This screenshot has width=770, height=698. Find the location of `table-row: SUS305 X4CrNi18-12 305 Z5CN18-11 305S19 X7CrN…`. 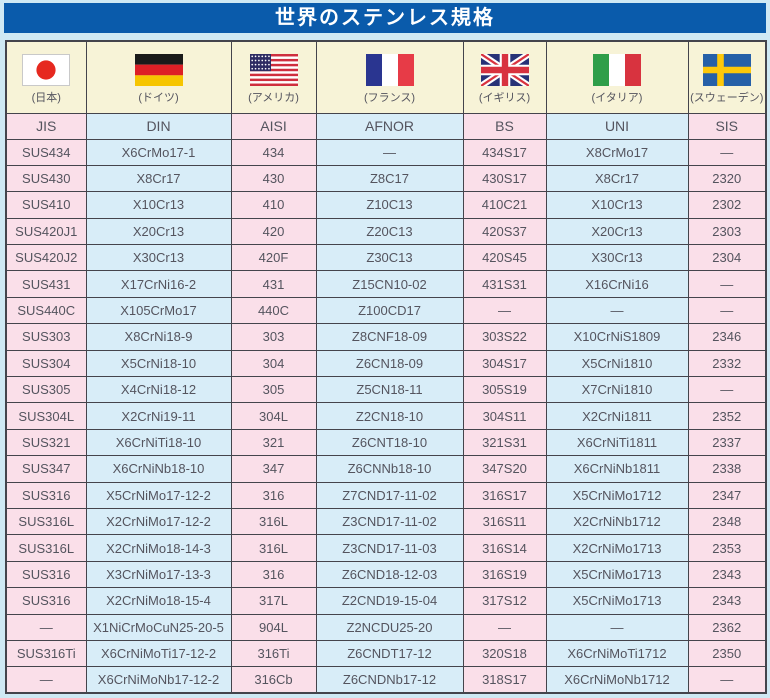

table-row: SUS305 X4CrNi18-12 305 Z5CN18-11 305S19 X7CrN… is located at coordinates (386, 390).